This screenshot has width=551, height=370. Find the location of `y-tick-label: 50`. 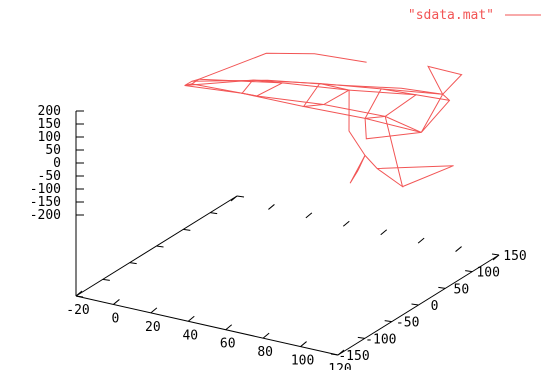

y-tick-label: 50 is located at coordinates (462, 289).